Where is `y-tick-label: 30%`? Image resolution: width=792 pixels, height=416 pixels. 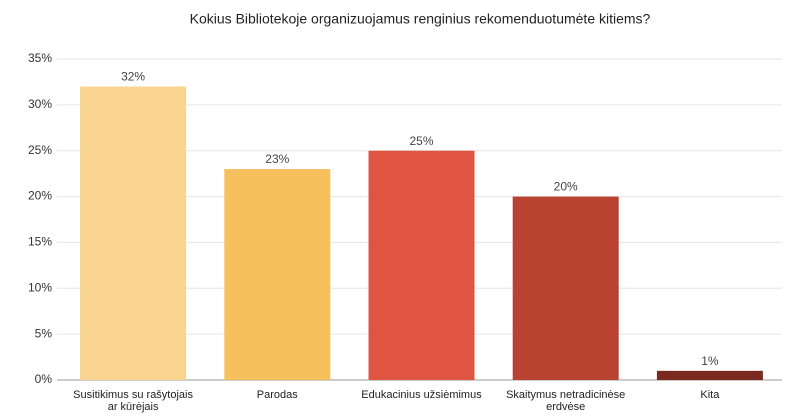 y-tick-label: 30% is located at coordinates (40, 104).